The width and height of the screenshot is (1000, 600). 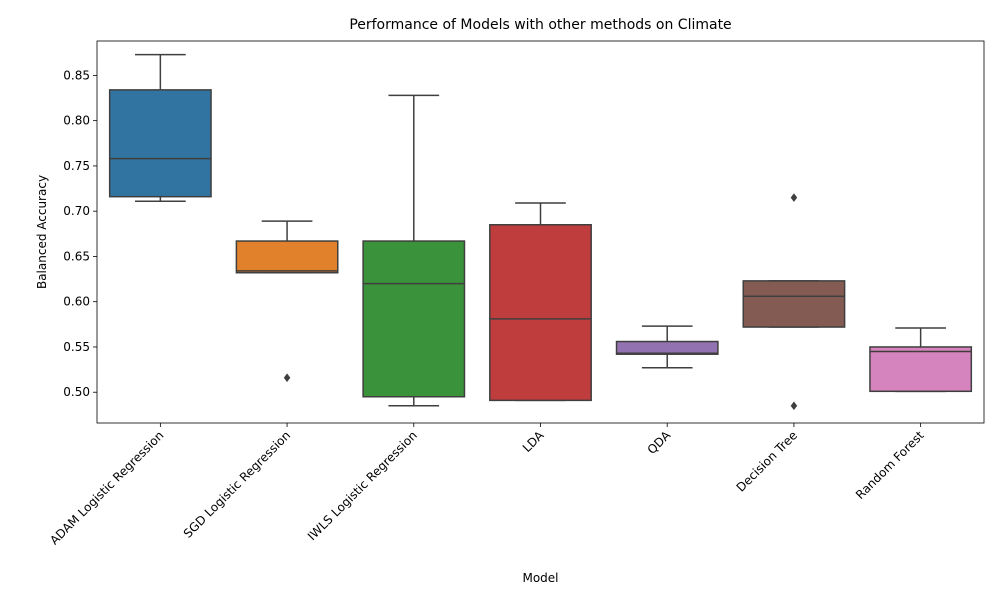 What do you see at coordinates (362, 485) in the screenshot?
I see `x-tick-label: IWLS Logistic Regression` at bounding box center [362, 485].